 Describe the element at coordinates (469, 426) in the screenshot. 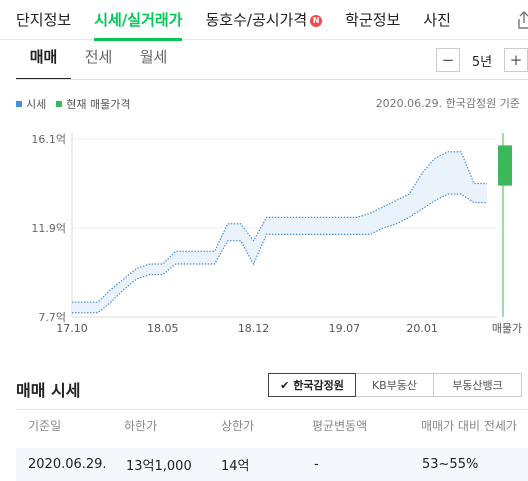

I see `col-jeonse-ratio: 매매가 대비 전세가` at that location.